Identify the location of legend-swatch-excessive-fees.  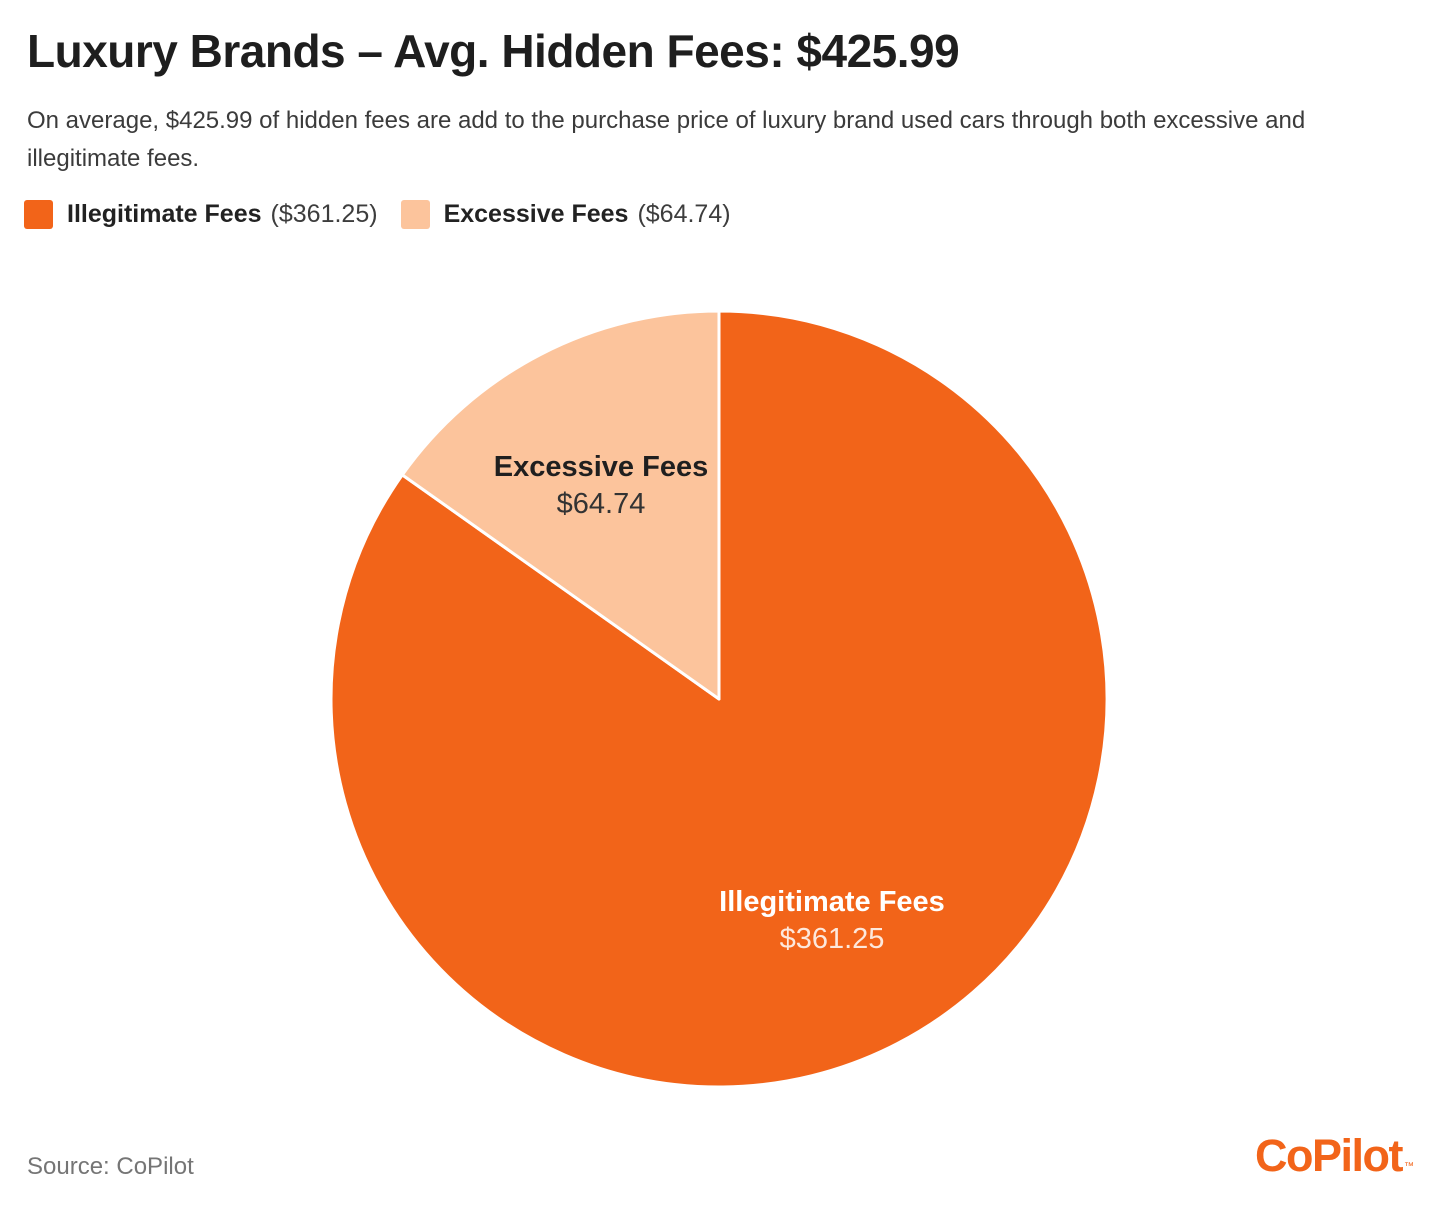
(415, 214).